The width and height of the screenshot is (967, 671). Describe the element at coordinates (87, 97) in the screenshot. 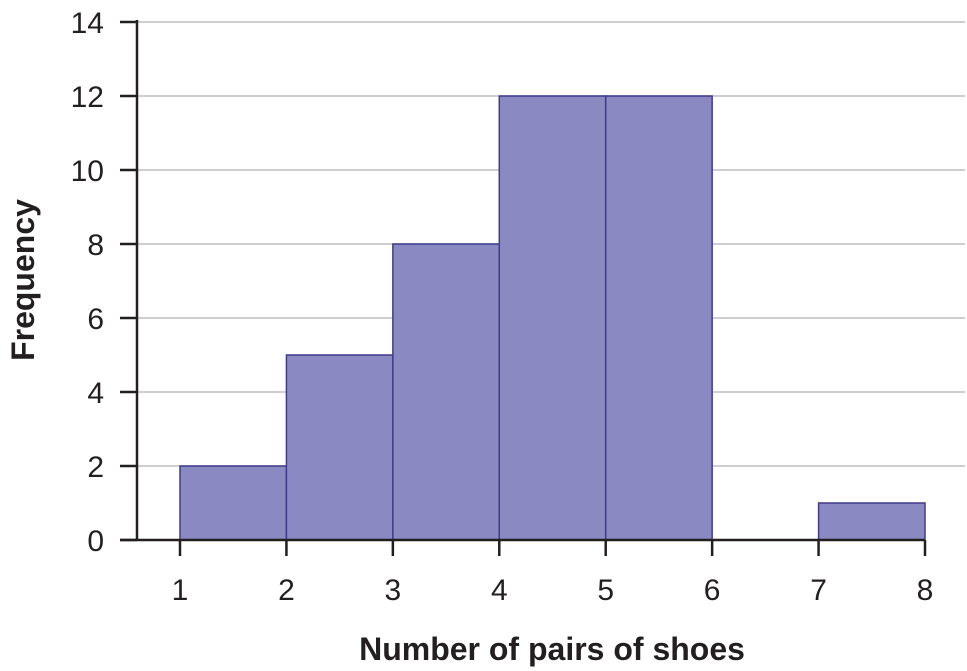

I see `y-tick-label-12: 12` at that location.